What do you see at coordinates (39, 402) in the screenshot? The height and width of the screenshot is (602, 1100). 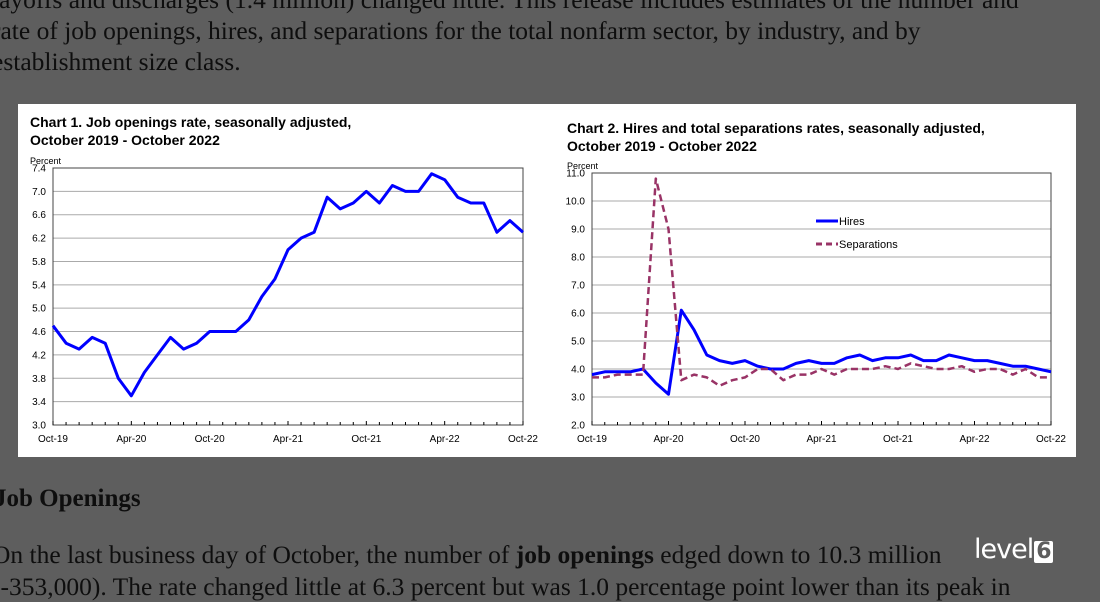 I see `y-tick-label: 3.4` at bounding box center [39, 402].